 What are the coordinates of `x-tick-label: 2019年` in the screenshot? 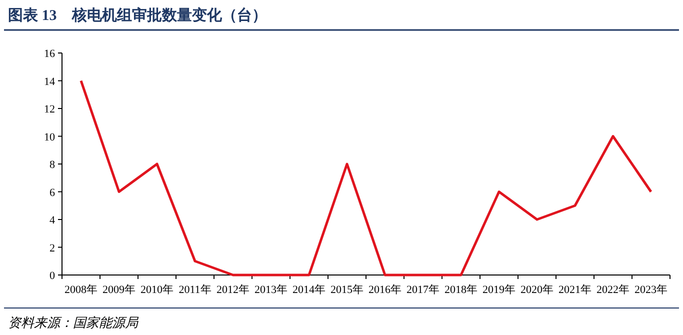 It's located at (499, 290).